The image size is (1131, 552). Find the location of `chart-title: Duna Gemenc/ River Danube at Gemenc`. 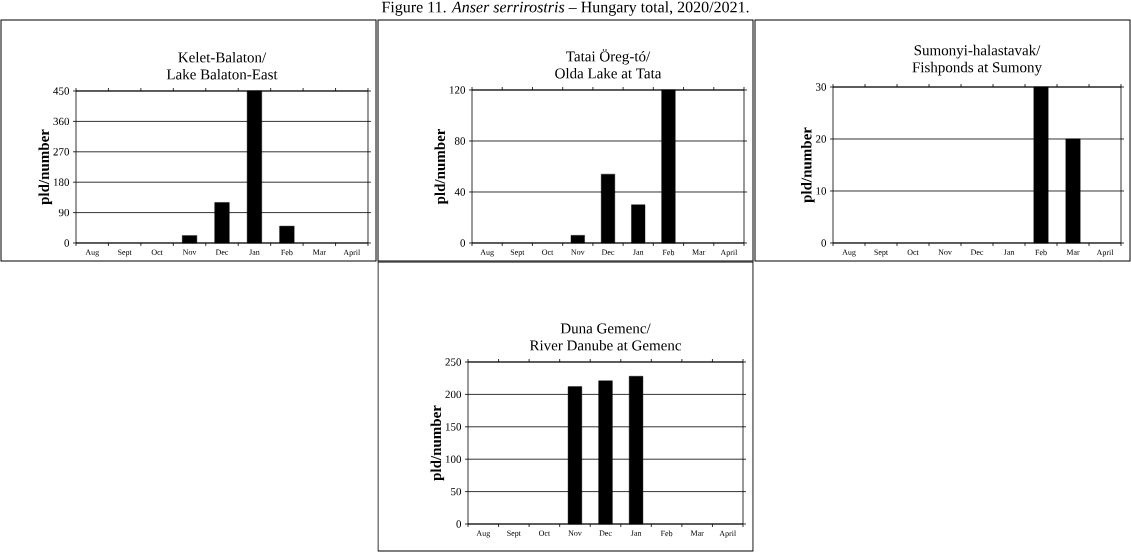

chart-title: Duna Gemenc/ River Danube at Gemenc is located at coordinates (605, 337).